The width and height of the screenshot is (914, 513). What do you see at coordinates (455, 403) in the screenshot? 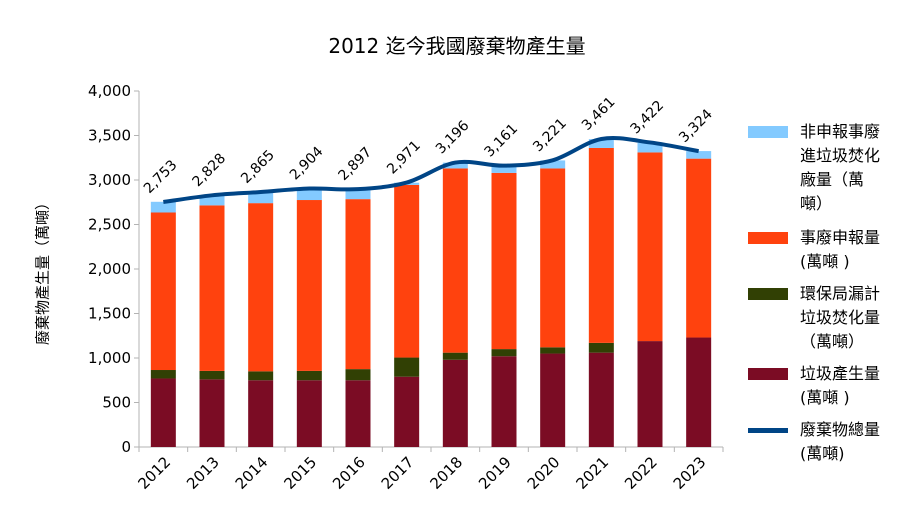
I see `bar-segment-0-2018` at bounding box center [455, 403].